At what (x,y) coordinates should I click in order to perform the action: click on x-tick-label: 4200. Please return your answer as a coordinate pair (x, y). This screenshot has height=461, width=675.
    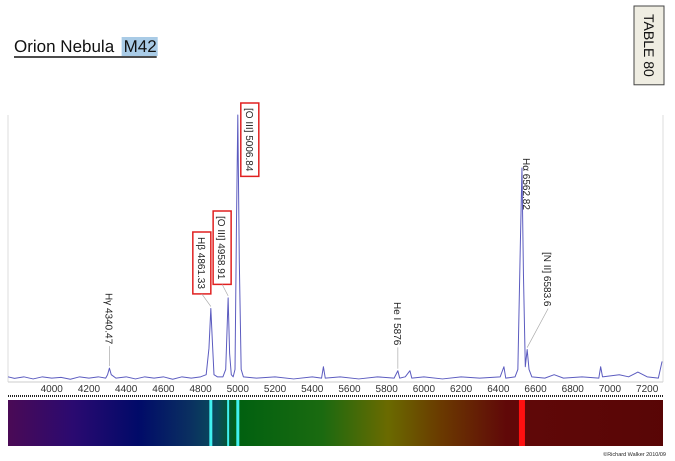
    Looking at the image, I should click on (89, 390).